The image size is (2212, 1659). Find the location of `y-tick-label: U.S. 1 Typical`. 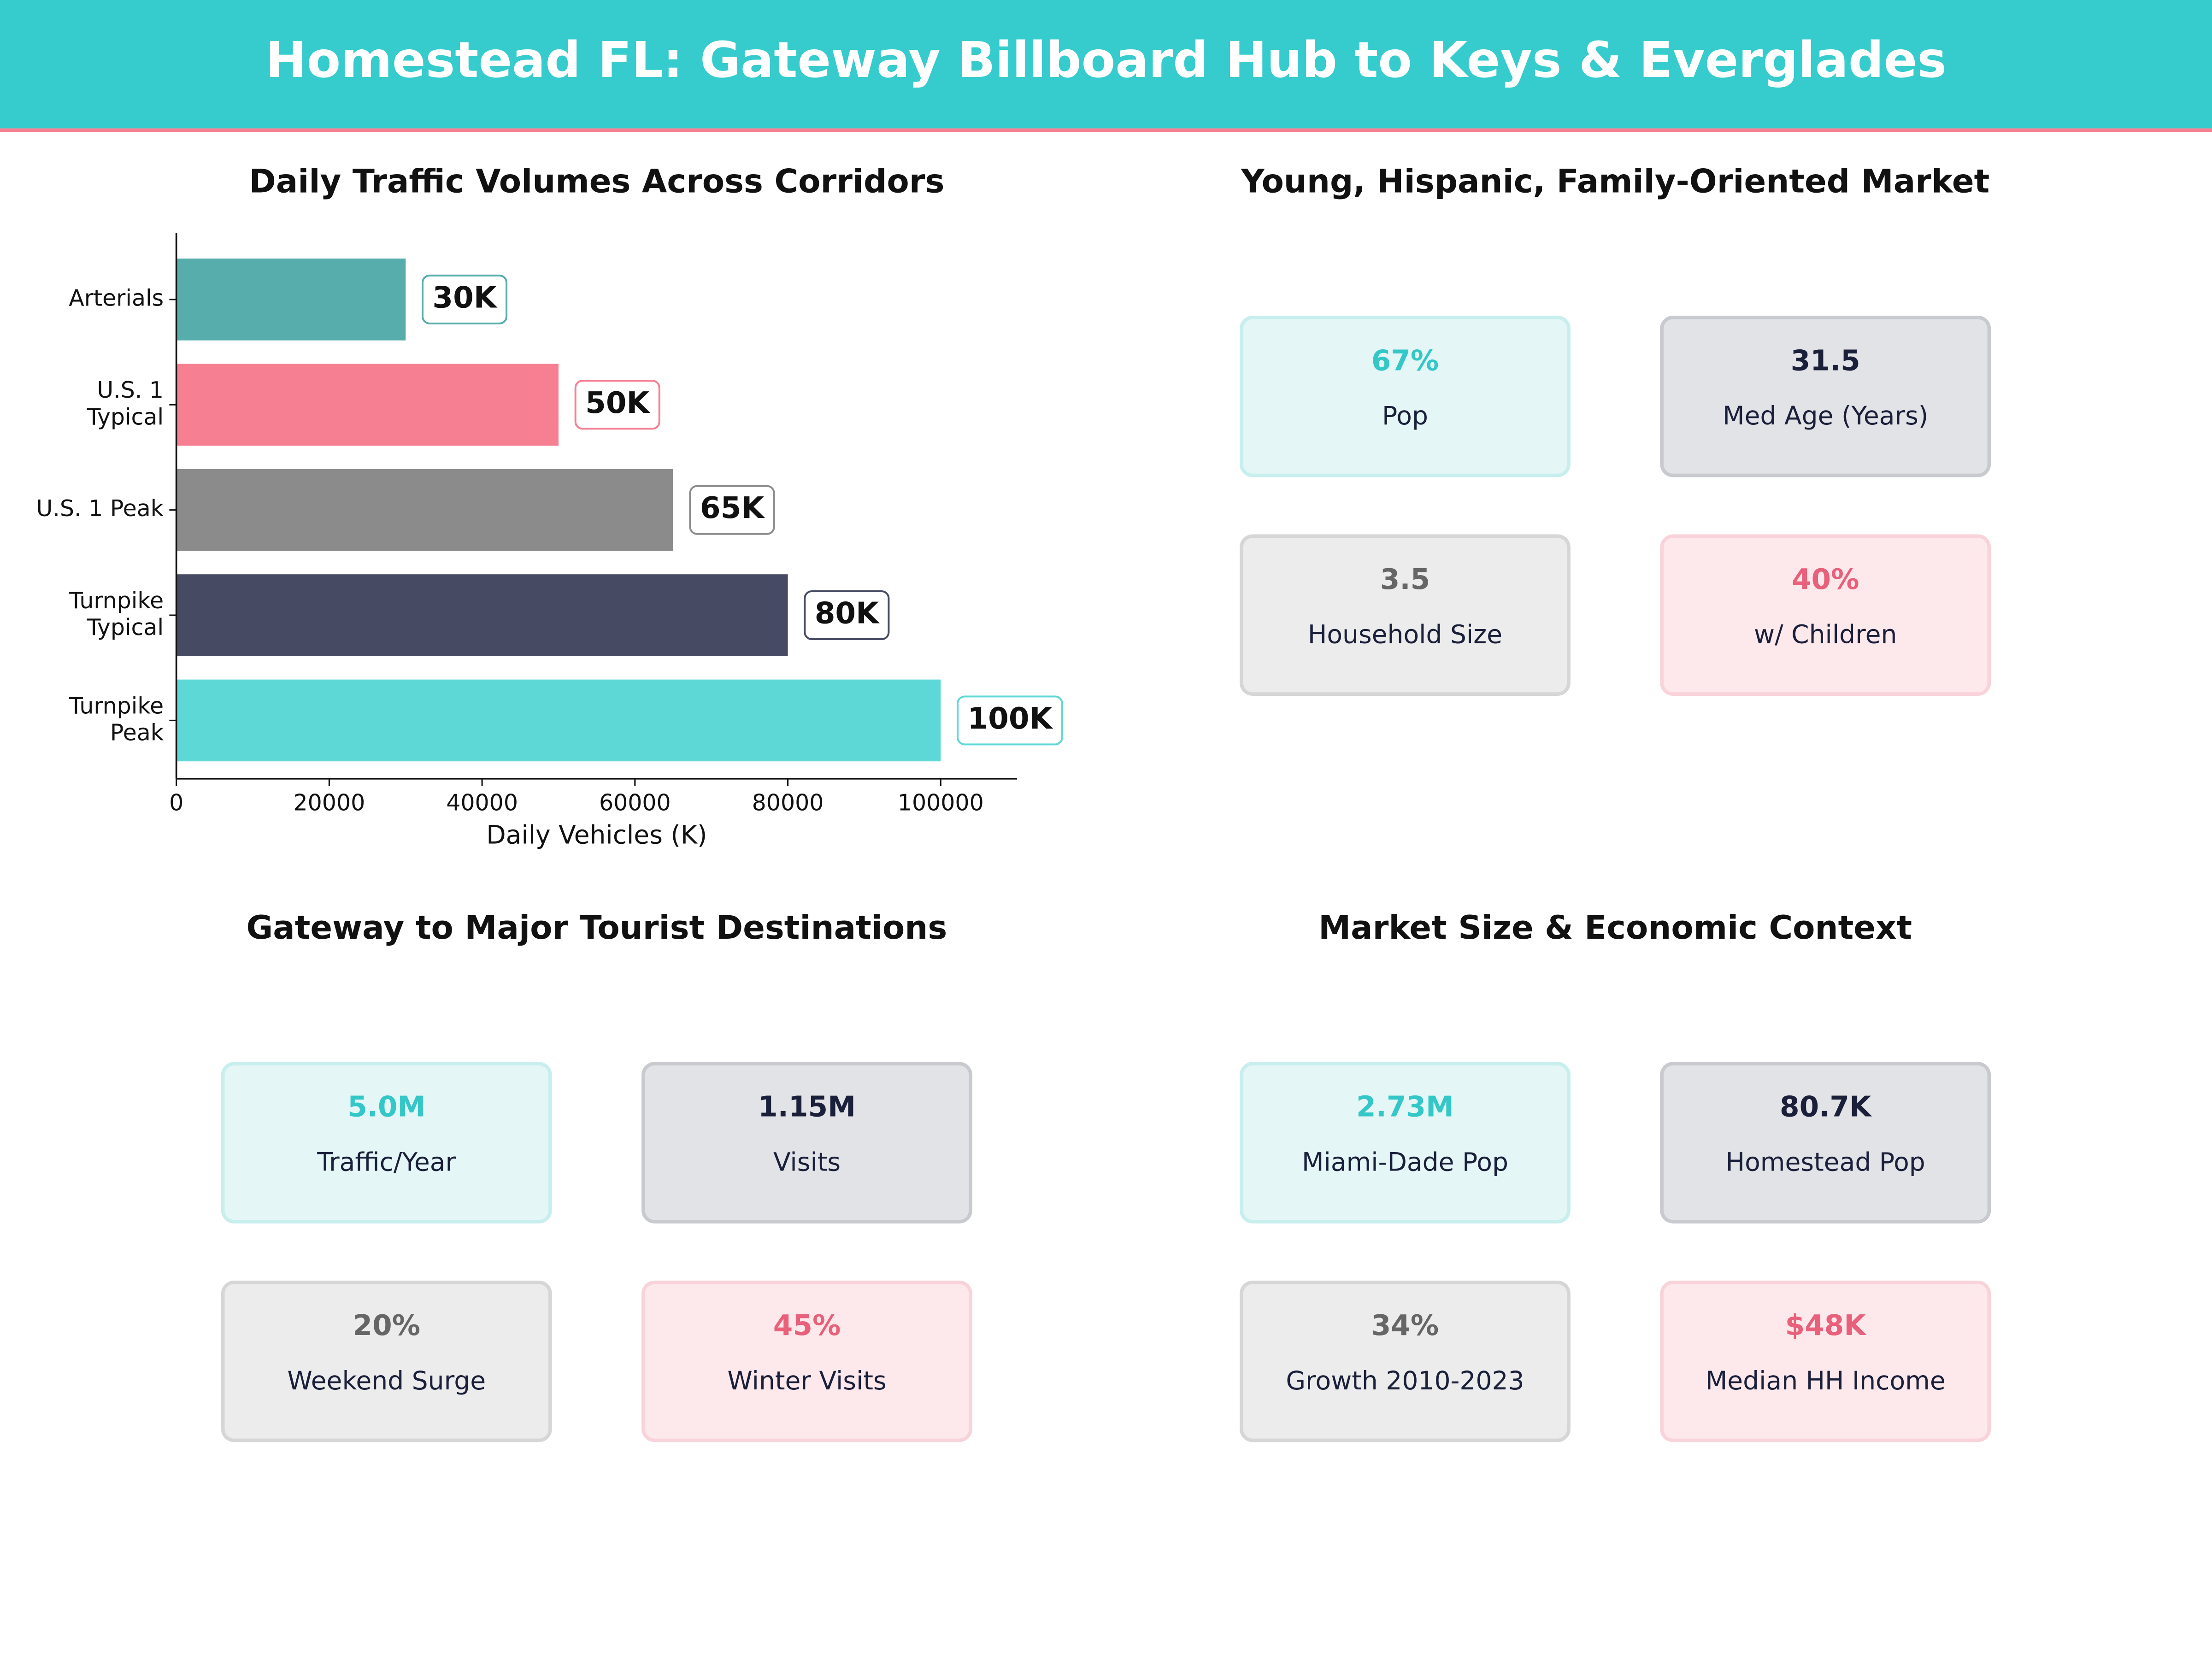

y-tick-label: U.S. 1 Typical is located at coordinates (125, 403).